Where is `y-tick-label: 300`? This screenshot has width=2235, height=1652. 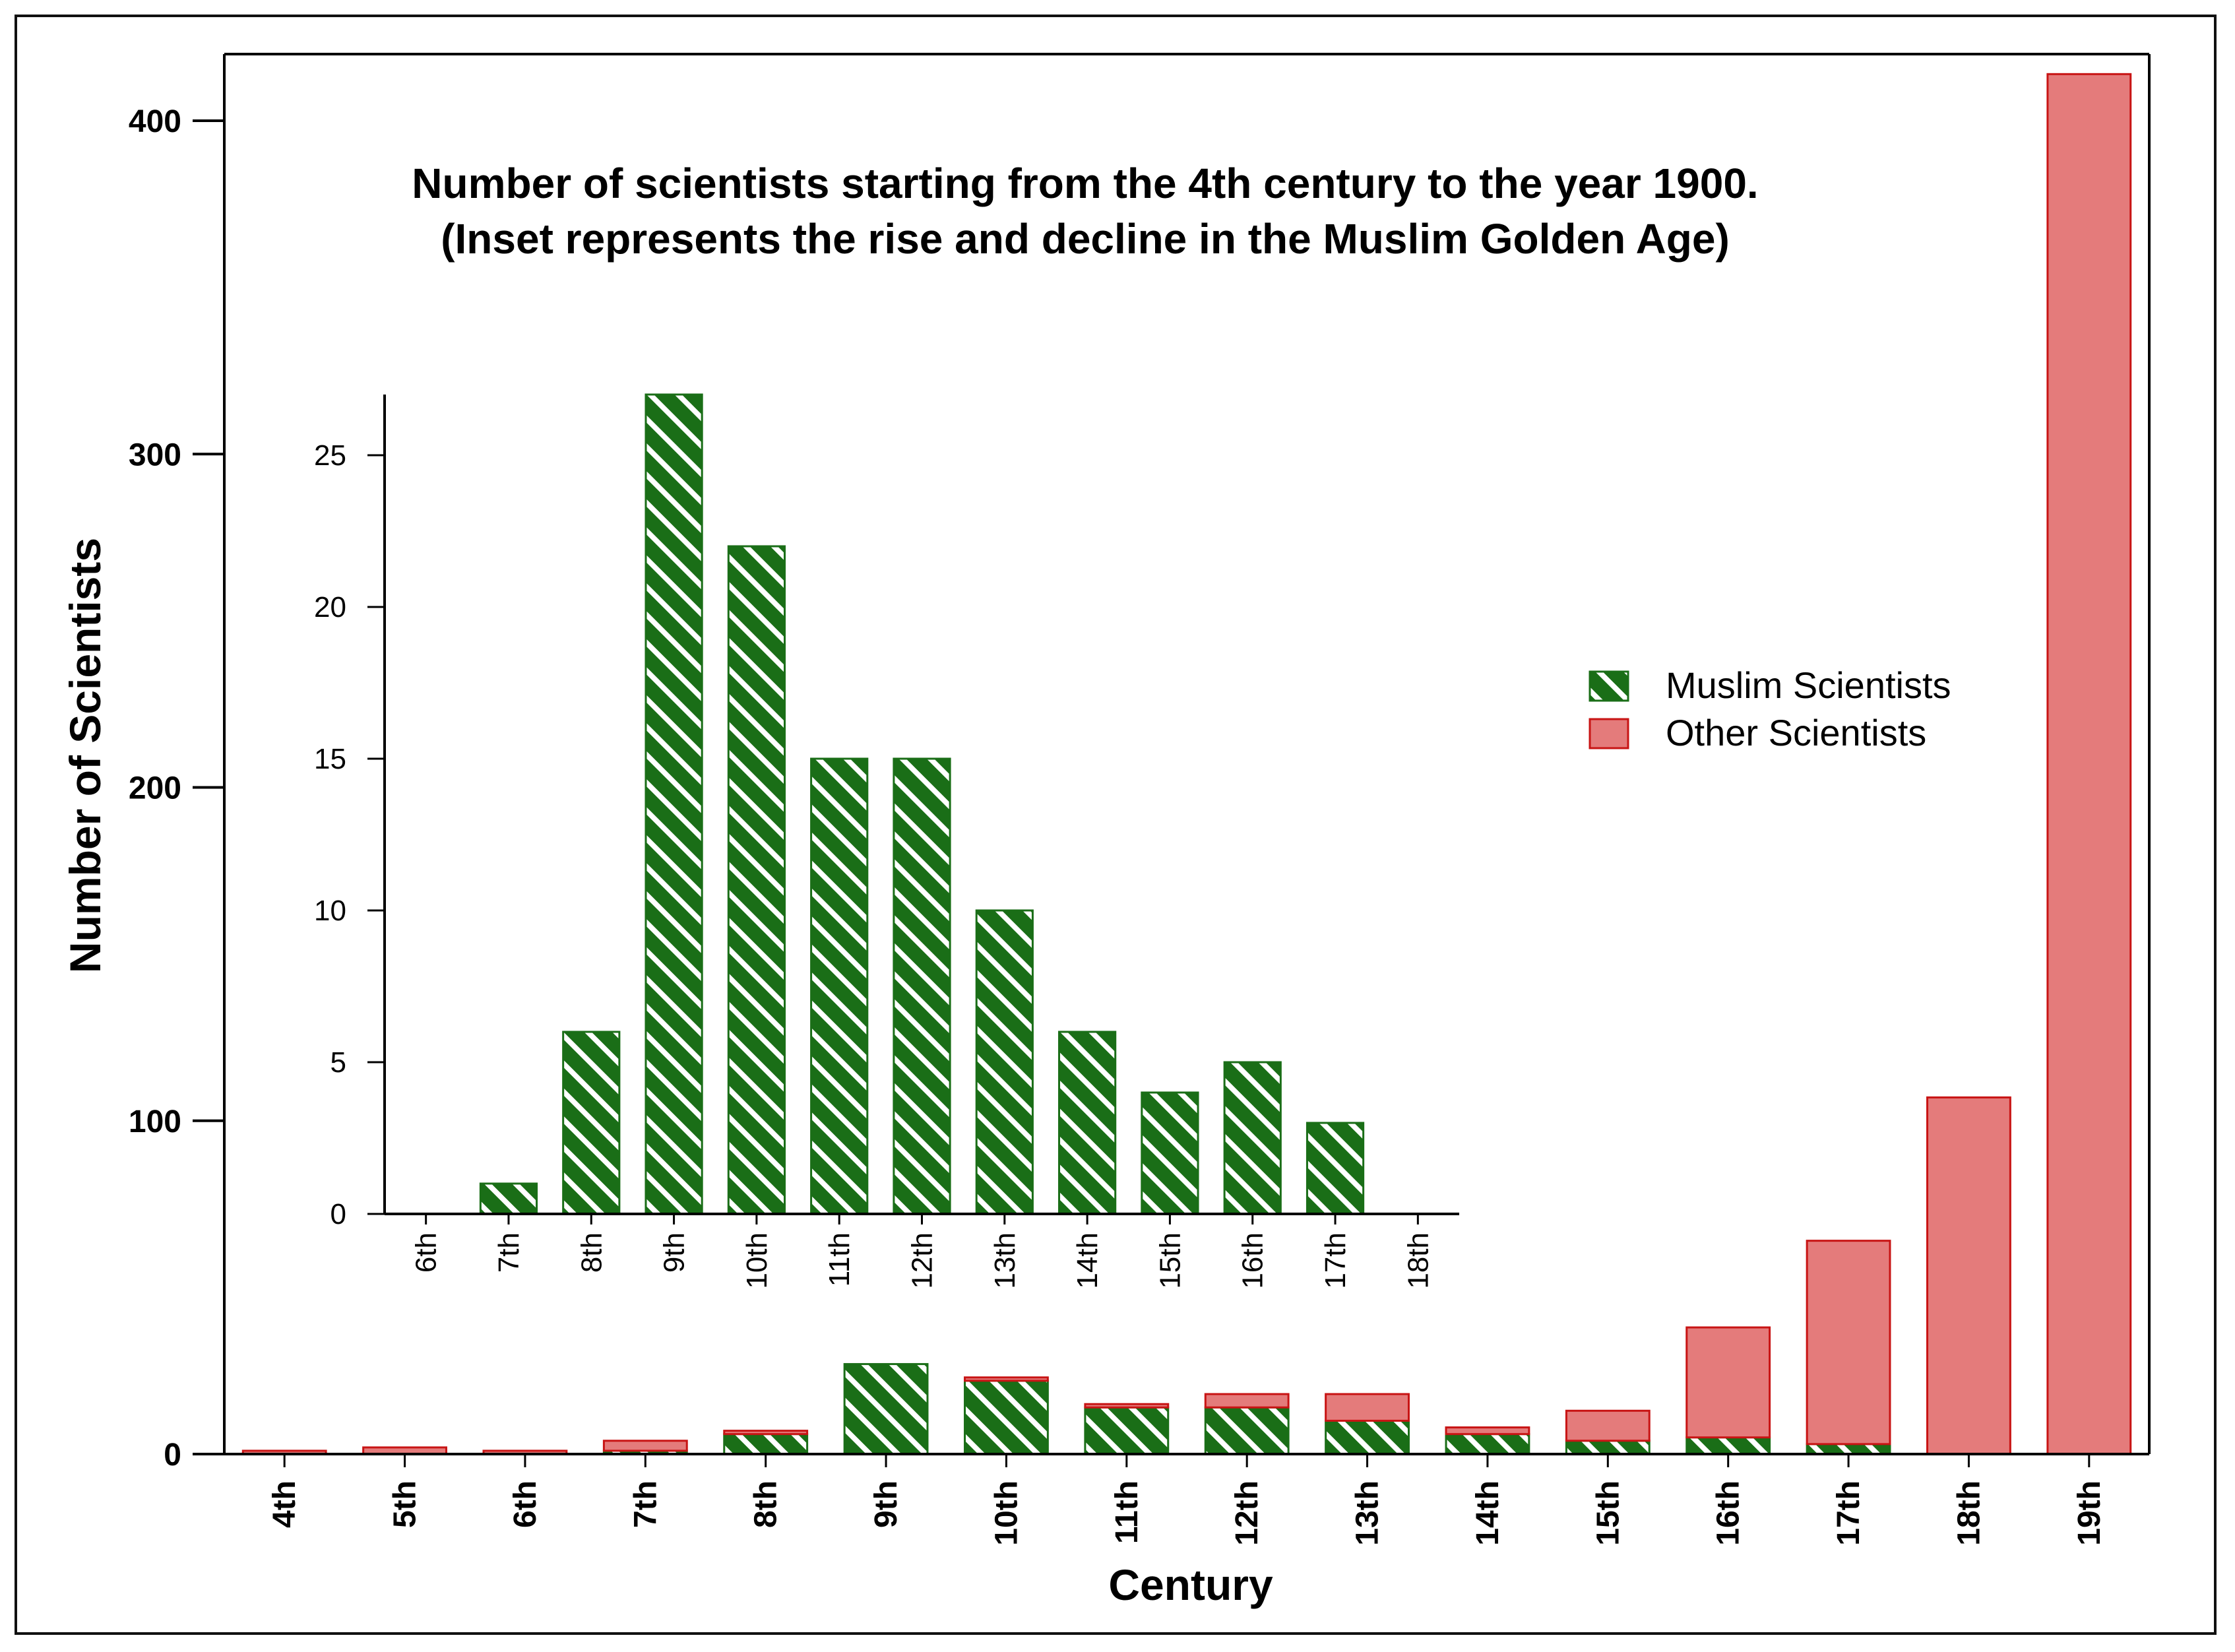
y-tick-label: 300 is located at coordinates (155, 454).